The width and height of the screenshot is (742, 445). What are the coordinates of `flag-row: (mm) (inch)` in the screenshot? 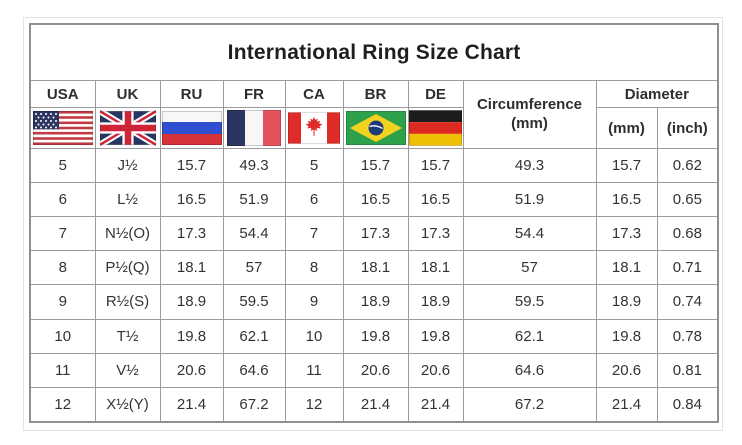 It's located at (374, 128).